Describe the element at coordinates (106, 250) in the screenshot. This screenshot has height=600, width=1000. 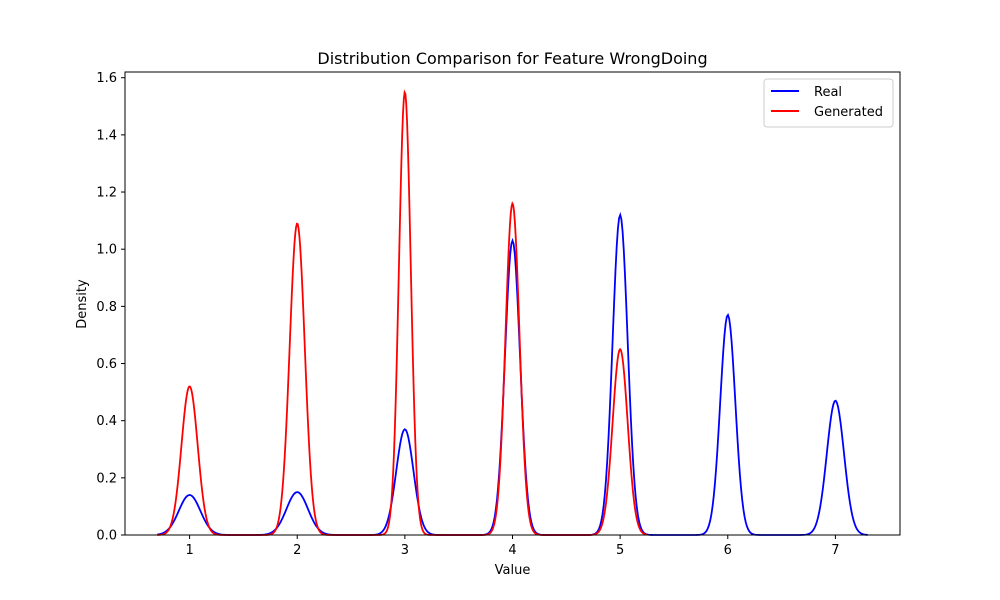
I see `y-tick-label: 1.0` at that location.